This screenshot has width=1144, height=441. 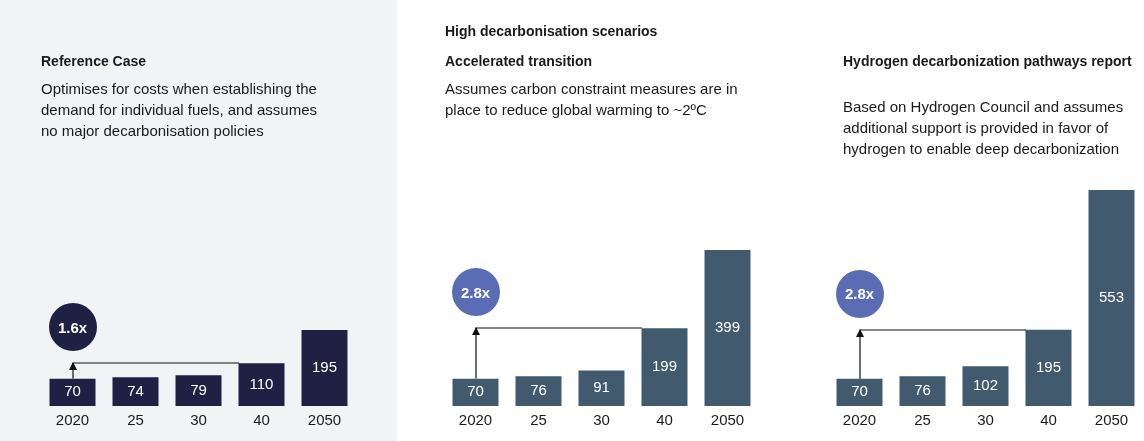 I want to click on chart-subtitle: Assumes carbon constraint measures are in place to reduce global warming to ~2ºC, so click(x=592, y=99).